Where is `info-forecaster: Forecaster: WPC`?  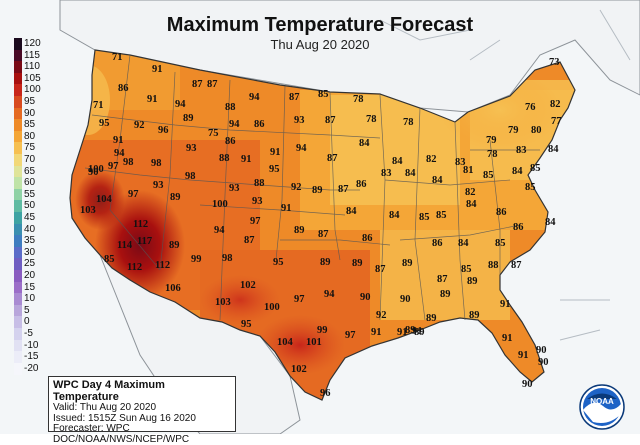 info-forecaster: Forecaster: WPC is located at coordinates (142, 429).